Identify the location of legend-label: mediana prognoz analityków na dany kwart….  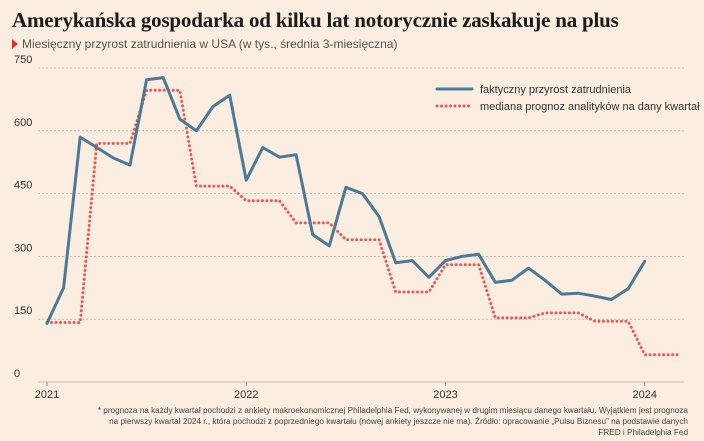
(590, 107).